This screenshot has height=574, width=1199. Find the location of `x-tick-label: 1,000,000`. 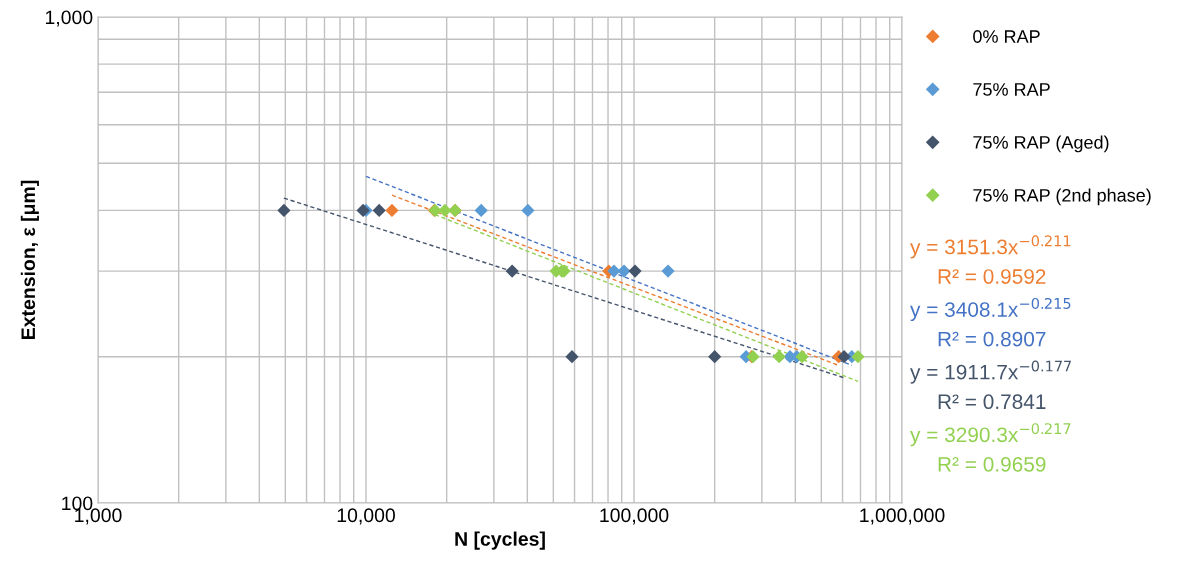

x-tick-label: 1,000,000 is located at coordinates (902, 516).